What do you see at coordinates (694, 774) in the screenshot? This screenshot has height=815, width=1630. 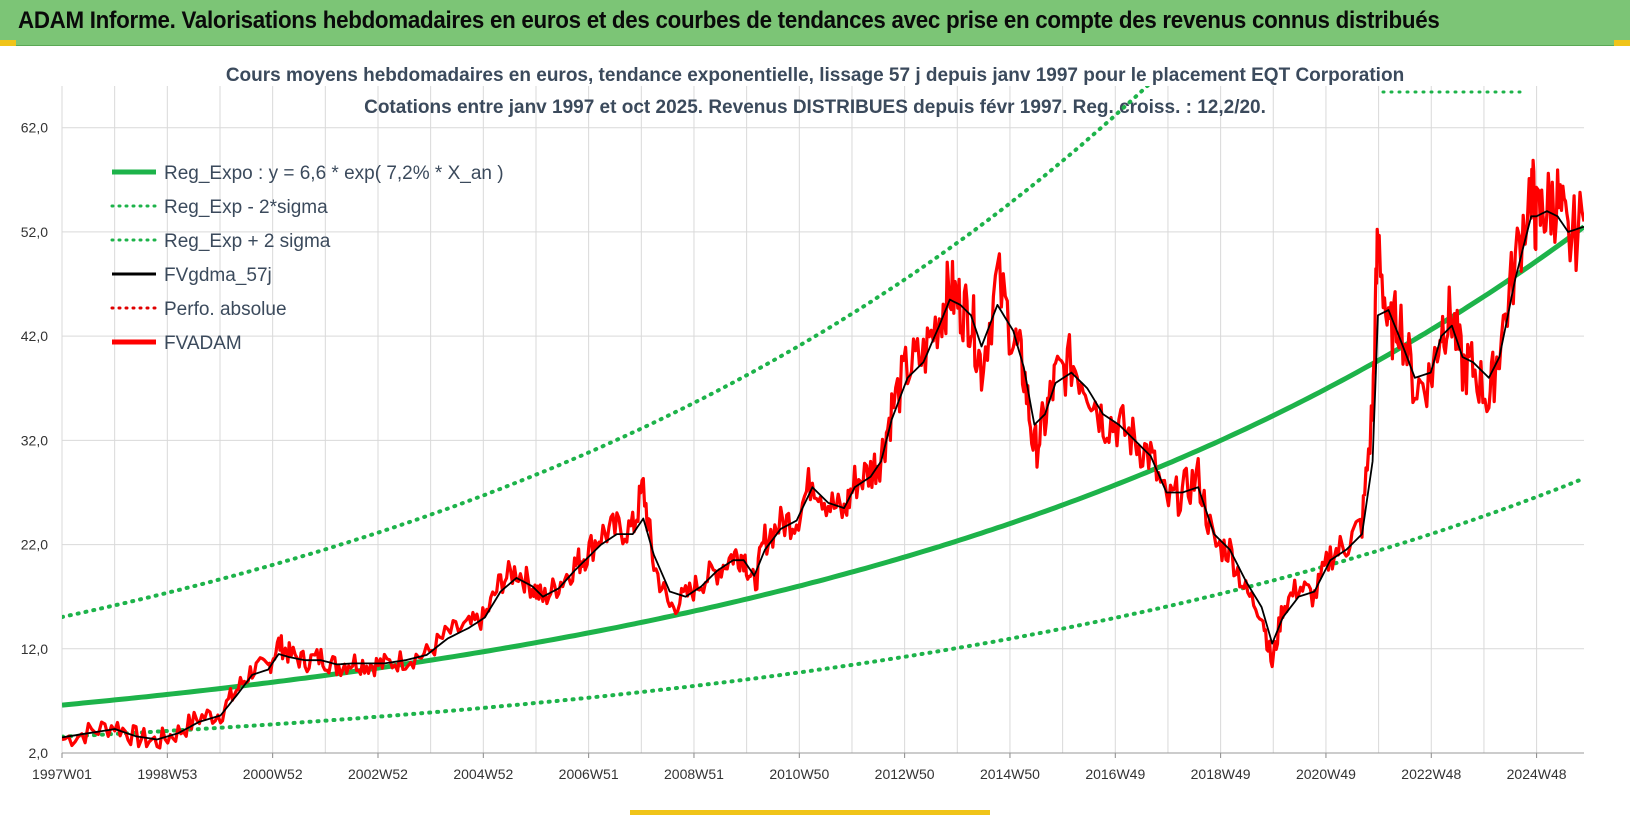 I see `x-tick-label: 2008W51` at bounding box center [694, 774].